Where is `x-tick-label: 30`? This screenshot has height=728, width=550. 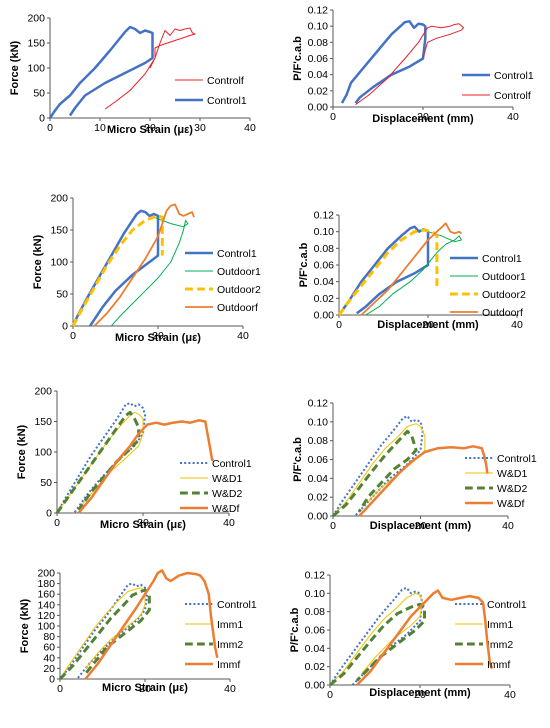 x-tick-label: 30 is located at coordinates (200, 128).